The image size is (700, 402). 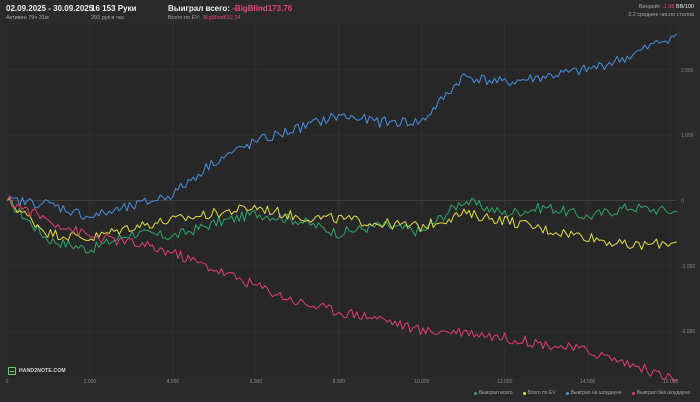 What do you see at coordinates (684, 7) in the screenshot?
I see `winrate-unit: BB/100` at bounding box center [684, 7].